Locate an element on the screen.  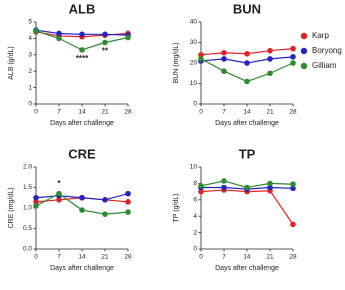
legend-label: Boryong is located at coordinates (327, 50).